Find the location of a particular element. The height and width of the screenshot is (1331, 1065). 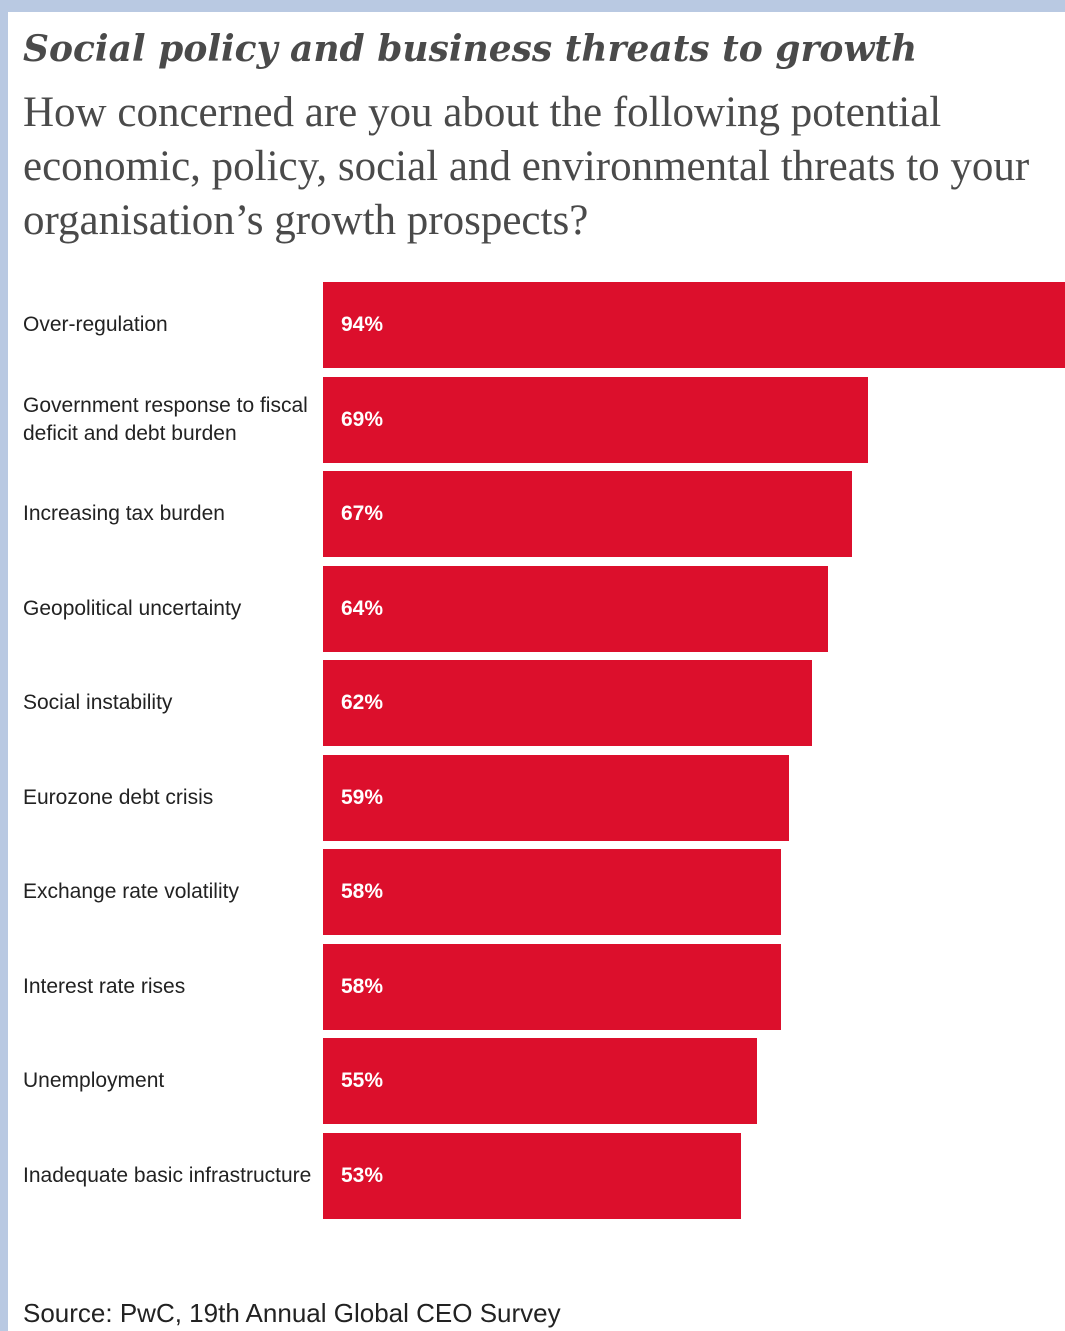

bar: 59% is located at coordinates (556, 797).